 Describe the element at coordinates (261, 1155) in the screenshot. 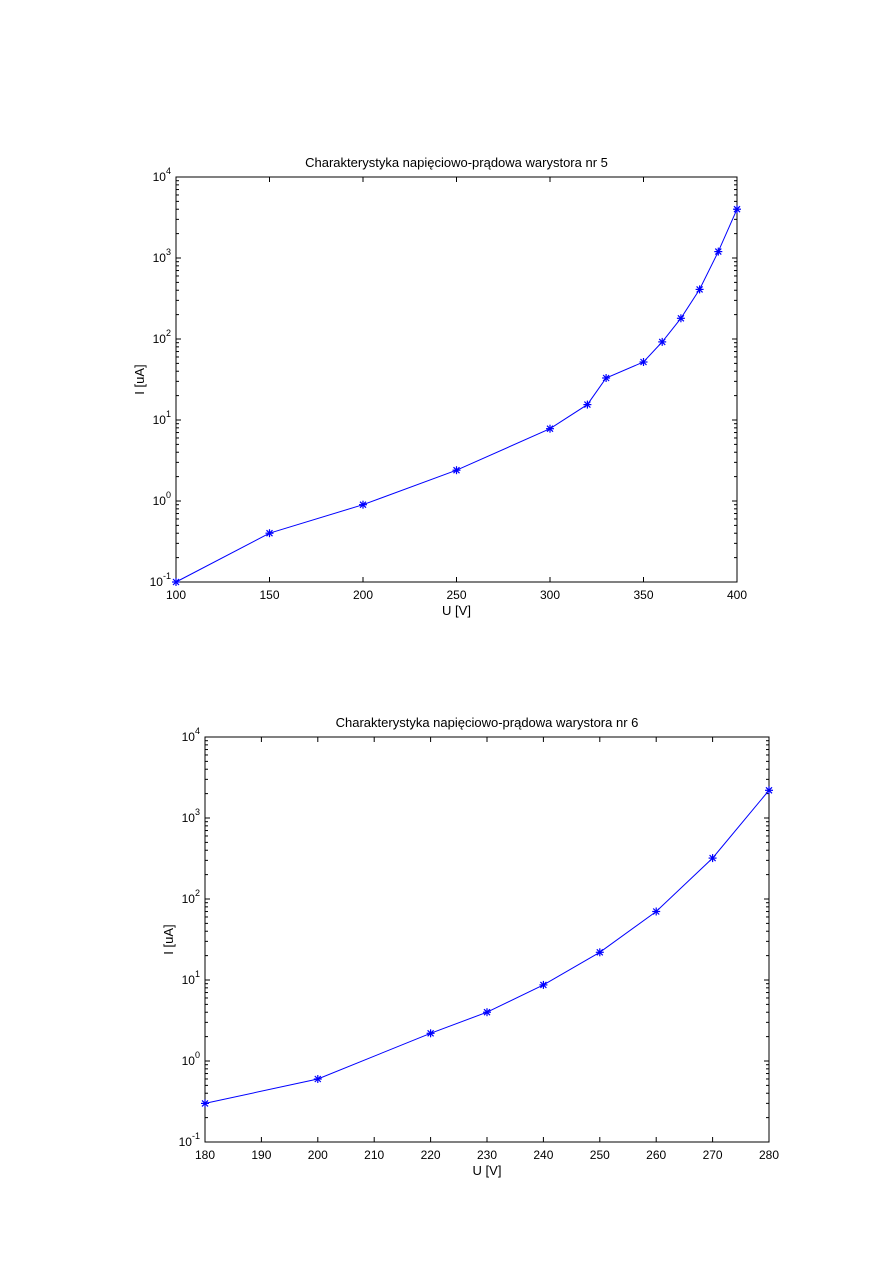

I see `x-tick-label: 190` at that location.